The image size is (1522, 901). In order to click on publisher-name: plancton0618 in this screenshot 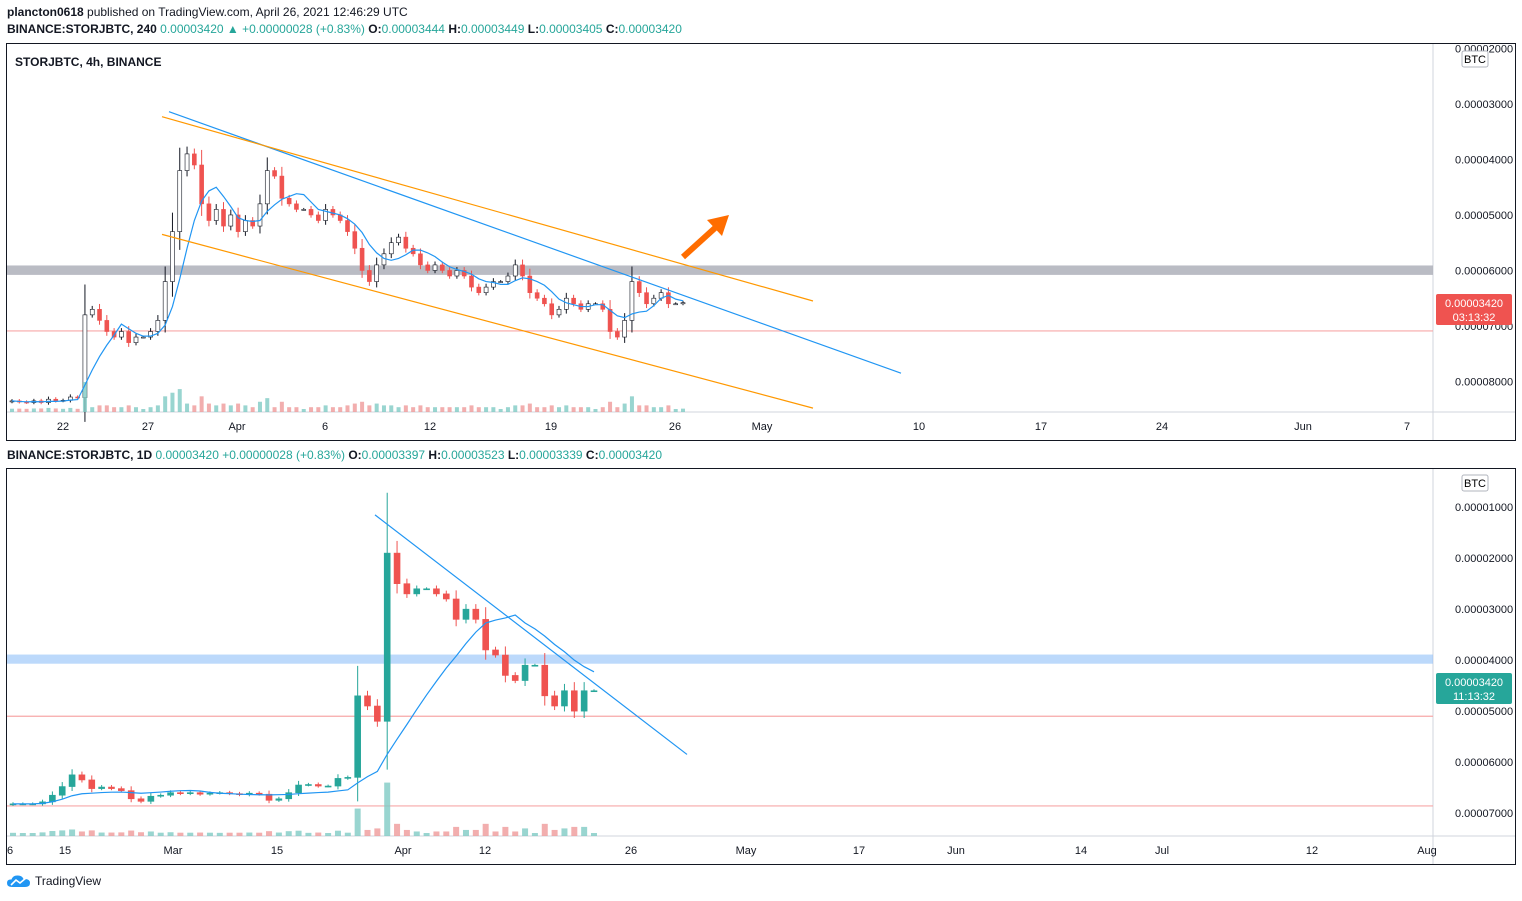, I will do `click(45, 12)`.